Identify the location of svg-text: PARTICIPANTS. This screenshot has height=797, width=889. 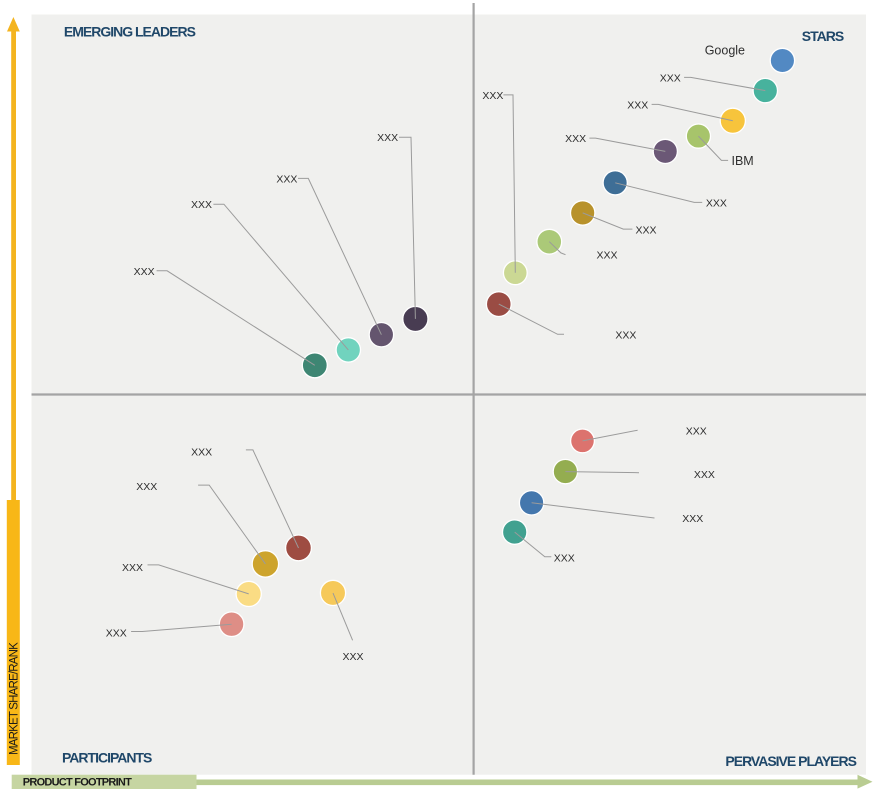
(107, 758).